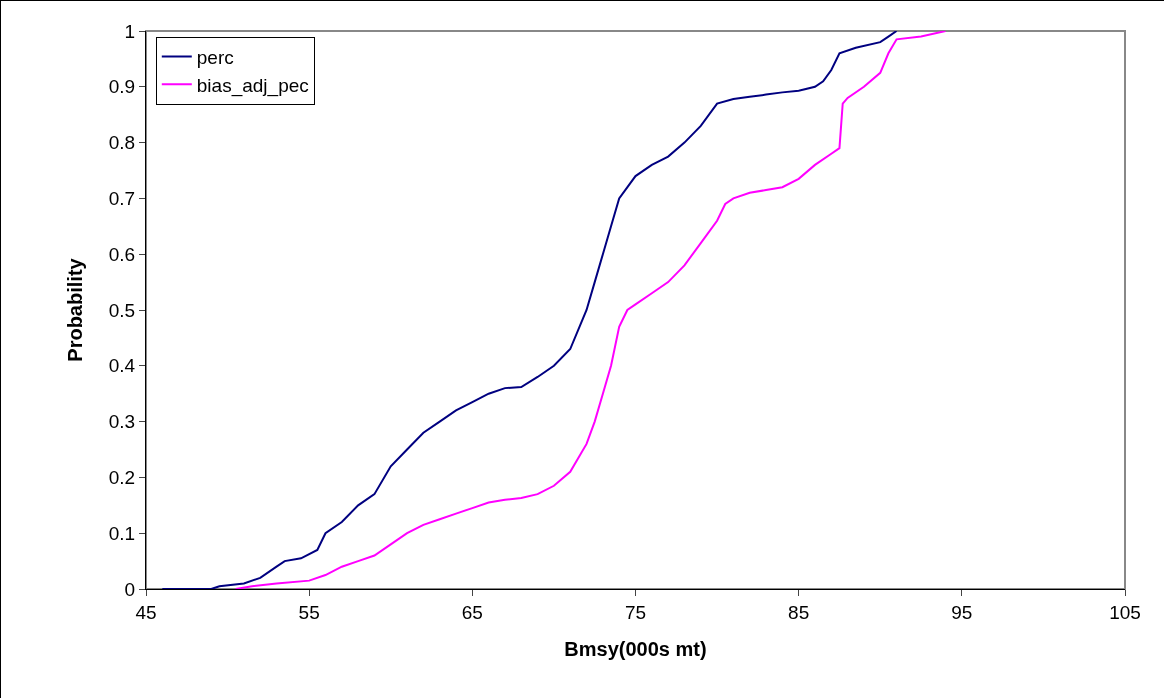  Describe the element at coordinates (122, 254) in the screenshot. I see `y-tick-label: 0.6` at that location.